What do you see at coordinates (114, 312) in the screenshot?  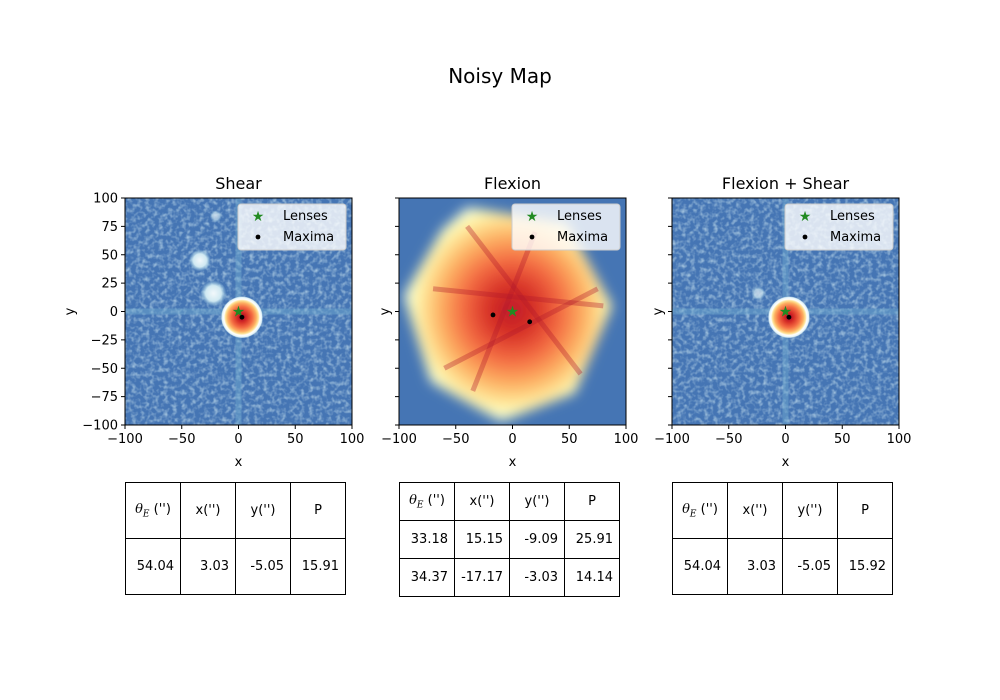 I see `y-tick-label: 0` at bounding box center [114, 312].